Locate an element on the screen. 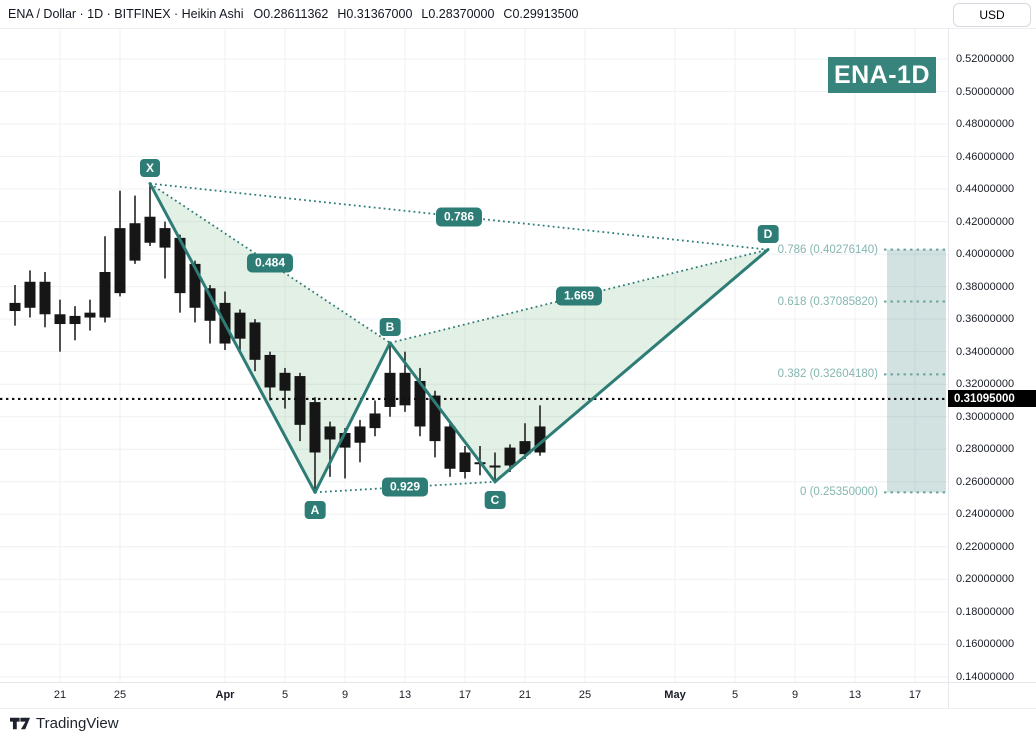  price-tick-label: 0.52000000 is located at coordinates (985, 59).